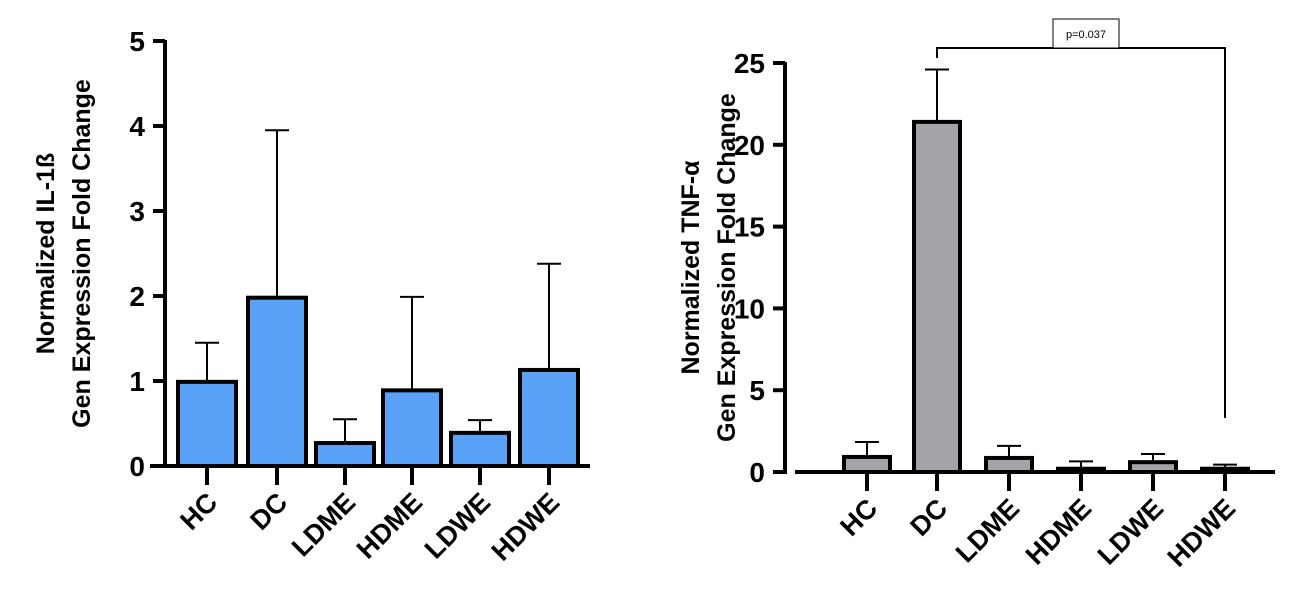 Image resolution: width=1299 pixels, height=600 pixels. Describe the element at coordinates (137, 126) in the screenshot. I see `y-tick-label: 4` at that location.